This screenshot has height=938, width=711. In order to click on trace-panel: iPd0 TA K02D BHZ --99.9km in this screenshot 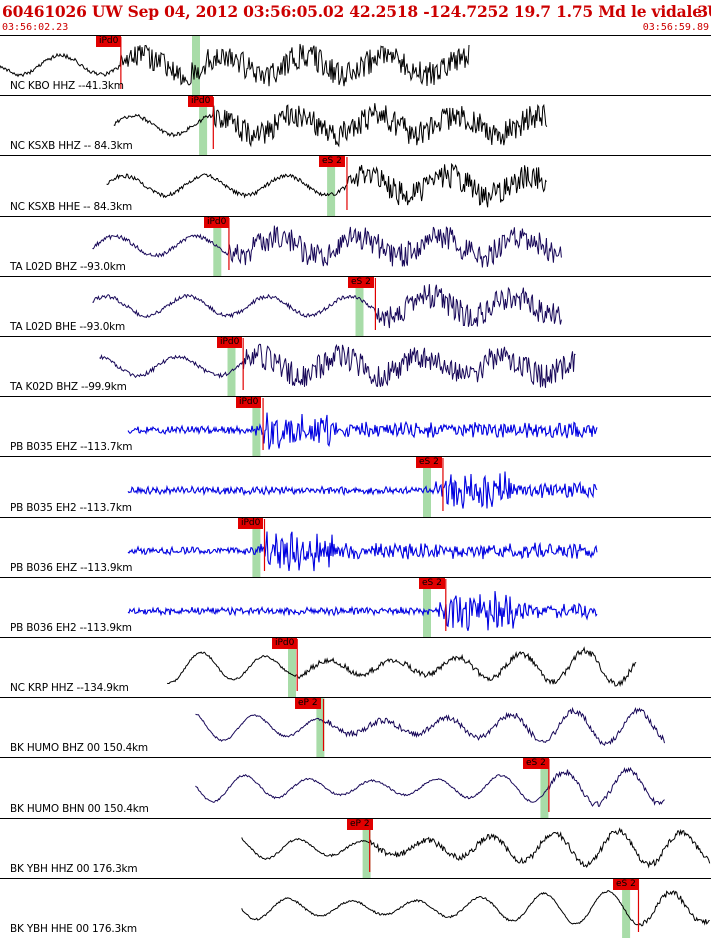, I will do `click(355, 366)`.